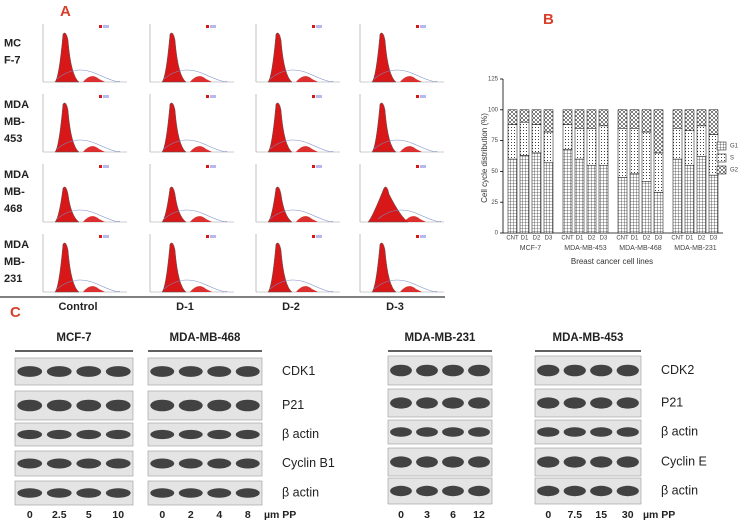  Describe the element at coordinates (672, 402) in the screenshot. I see `marker-label: P21` at that location.